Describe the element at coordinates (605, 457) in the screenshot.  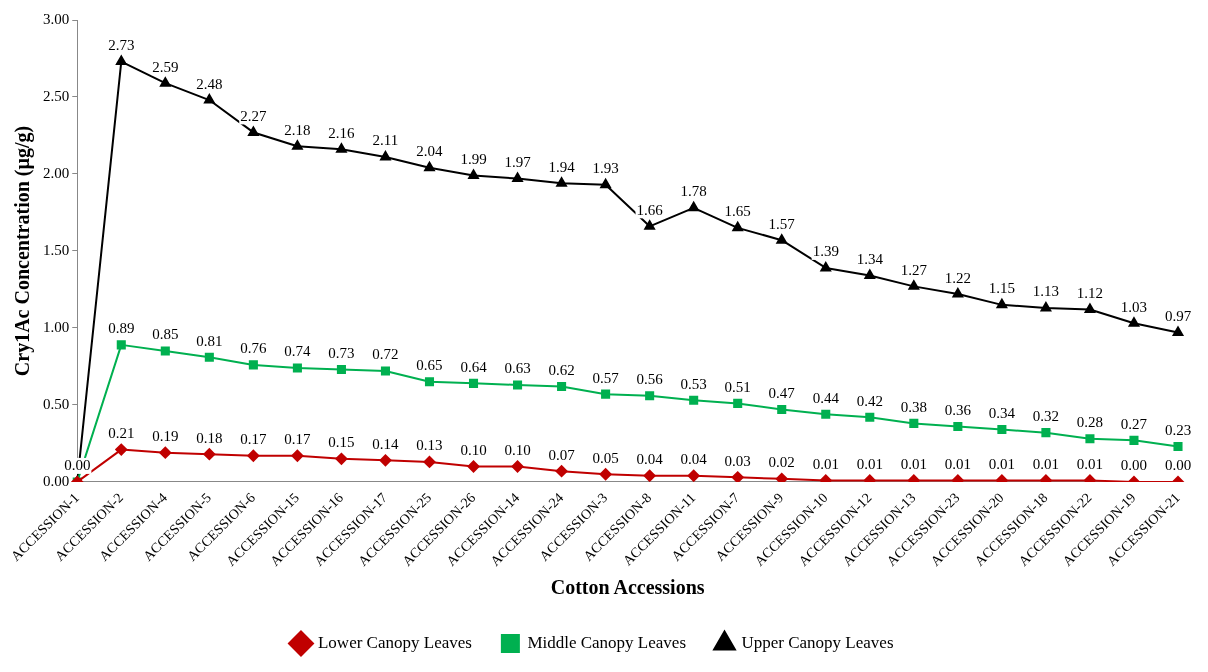
I see `data-label: 0.05` at that location.